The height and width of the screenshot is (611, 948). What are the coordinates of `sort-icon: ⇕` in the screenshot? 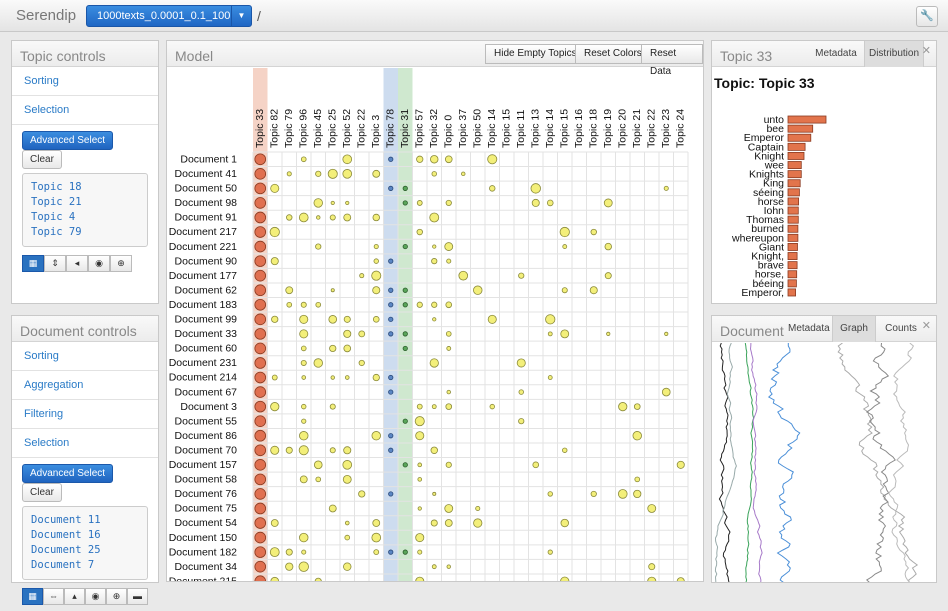 It's located at (55, 263).